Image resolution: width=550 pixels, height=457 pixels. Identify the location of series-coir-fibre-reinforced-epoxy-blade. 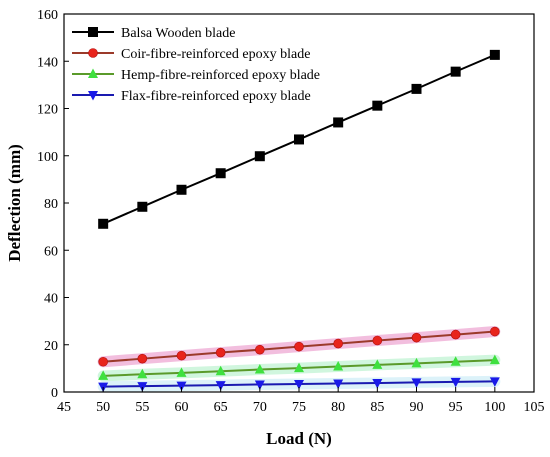
(299, 346).